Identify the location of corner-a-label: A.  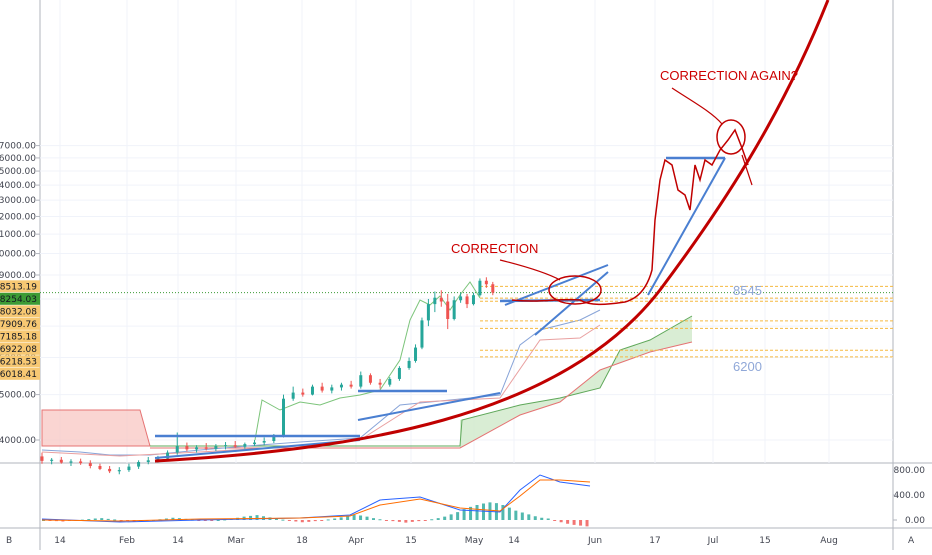
(911, 541).